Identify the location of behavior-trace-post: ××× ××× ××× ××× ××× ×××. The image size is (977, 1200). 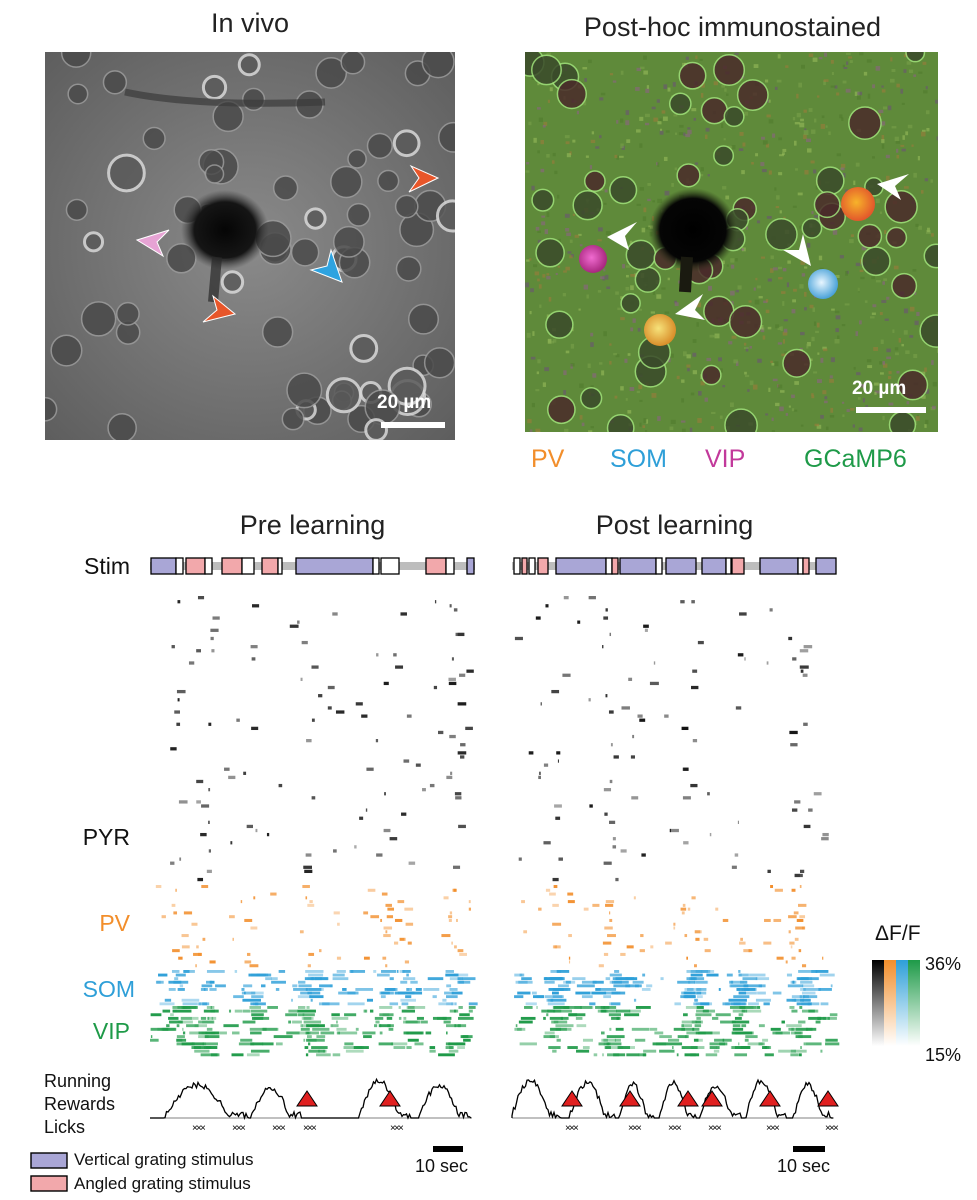
(675, 1106).